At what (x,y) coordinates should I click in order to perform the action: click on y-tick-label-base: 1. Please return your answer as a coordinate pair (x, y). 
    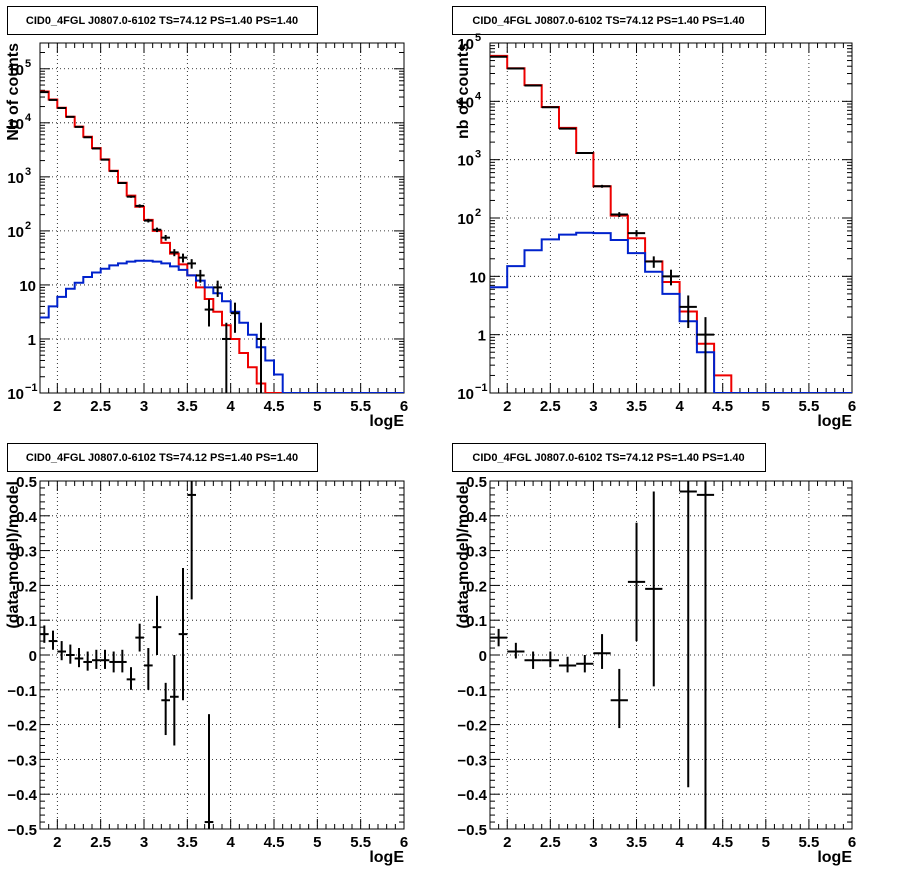
    Looking at the image, I should click on (32, 340).